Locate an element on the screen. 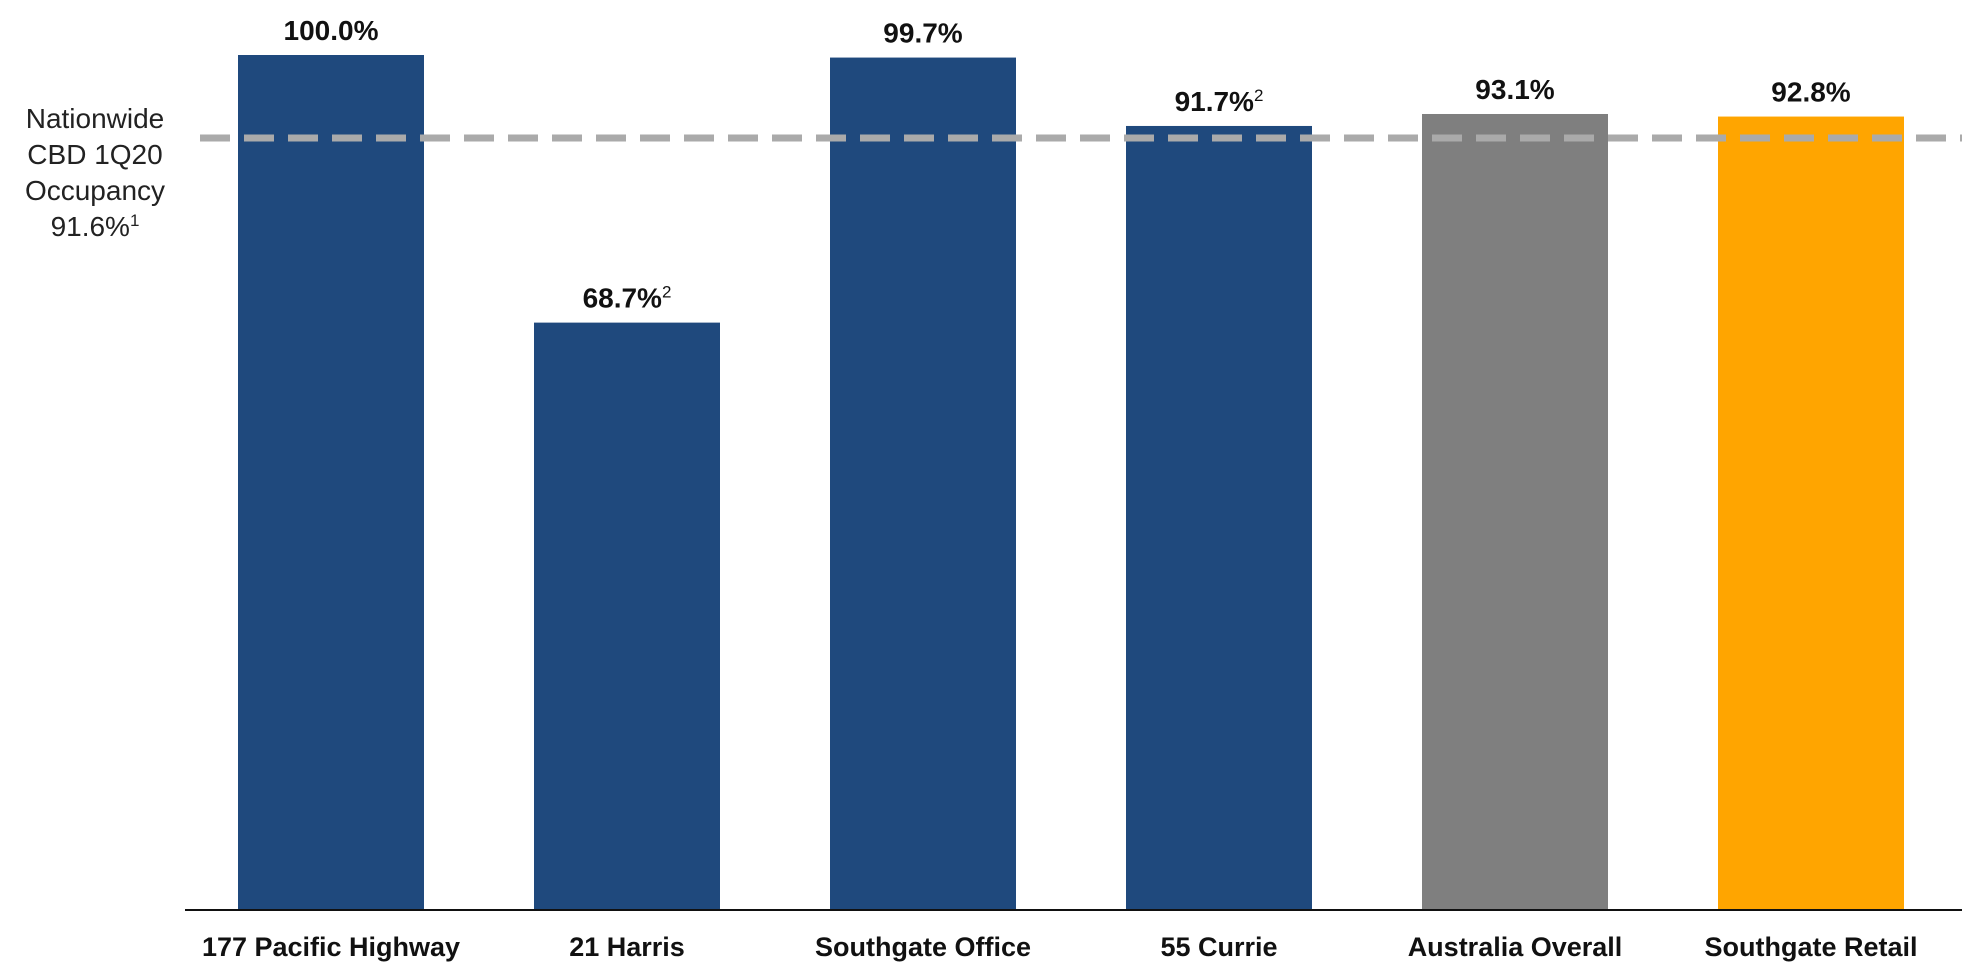  category-label-4: Australia Overall is located at coordinates (1515, 947).